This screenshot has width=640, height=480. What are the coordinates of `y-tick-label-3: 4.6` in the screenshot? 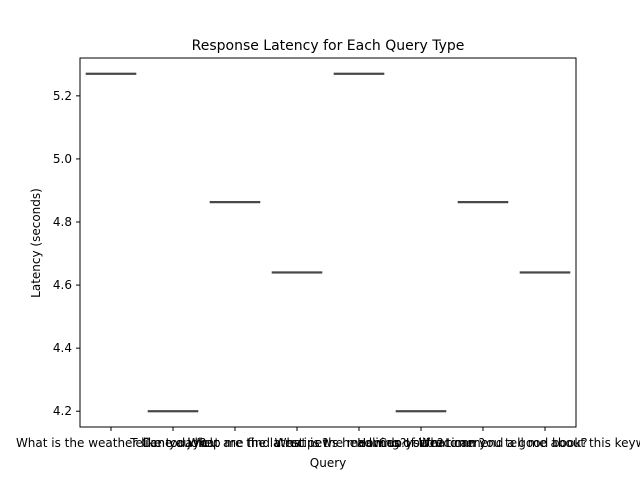 It's located at (62, 285).